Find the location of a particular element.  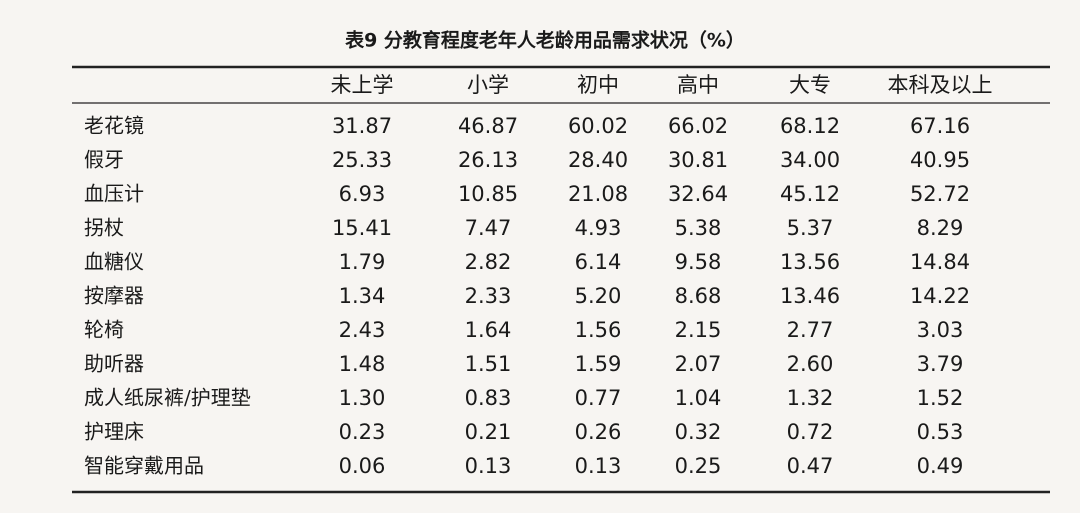

table-cell: 45.12 is located at coordinates (810, 194).